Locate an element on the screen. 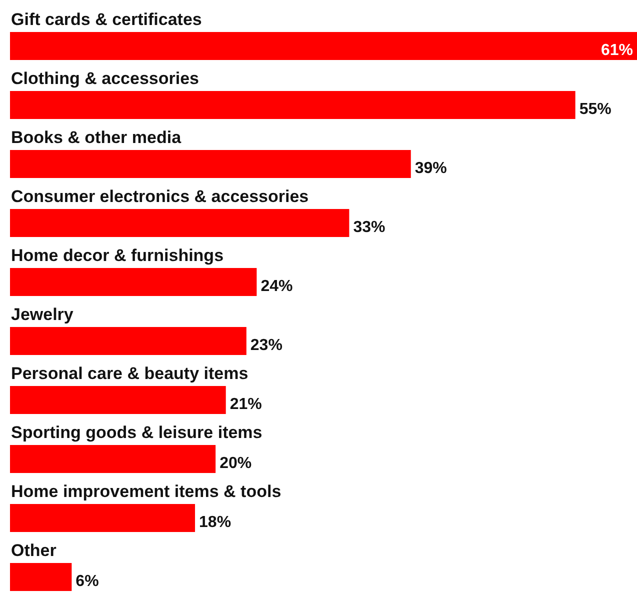 Image resolution: width=637 pixels, height=606 pixels. data-label: 6% is located at coordinates (87, 581).